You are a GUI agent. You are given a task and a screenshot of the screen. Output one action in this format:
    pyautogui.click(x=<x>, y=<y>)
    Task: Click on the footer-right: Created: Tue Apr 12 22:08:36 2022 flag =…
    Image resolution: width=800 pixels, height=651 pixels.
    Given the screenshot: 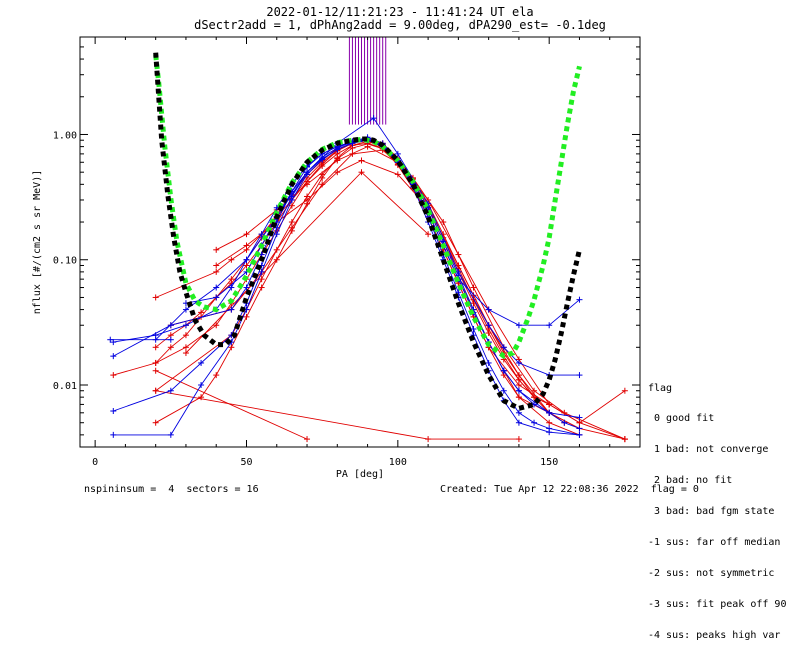 What is the action you would take?
    pyautogui.click(x=569, y=489)
    